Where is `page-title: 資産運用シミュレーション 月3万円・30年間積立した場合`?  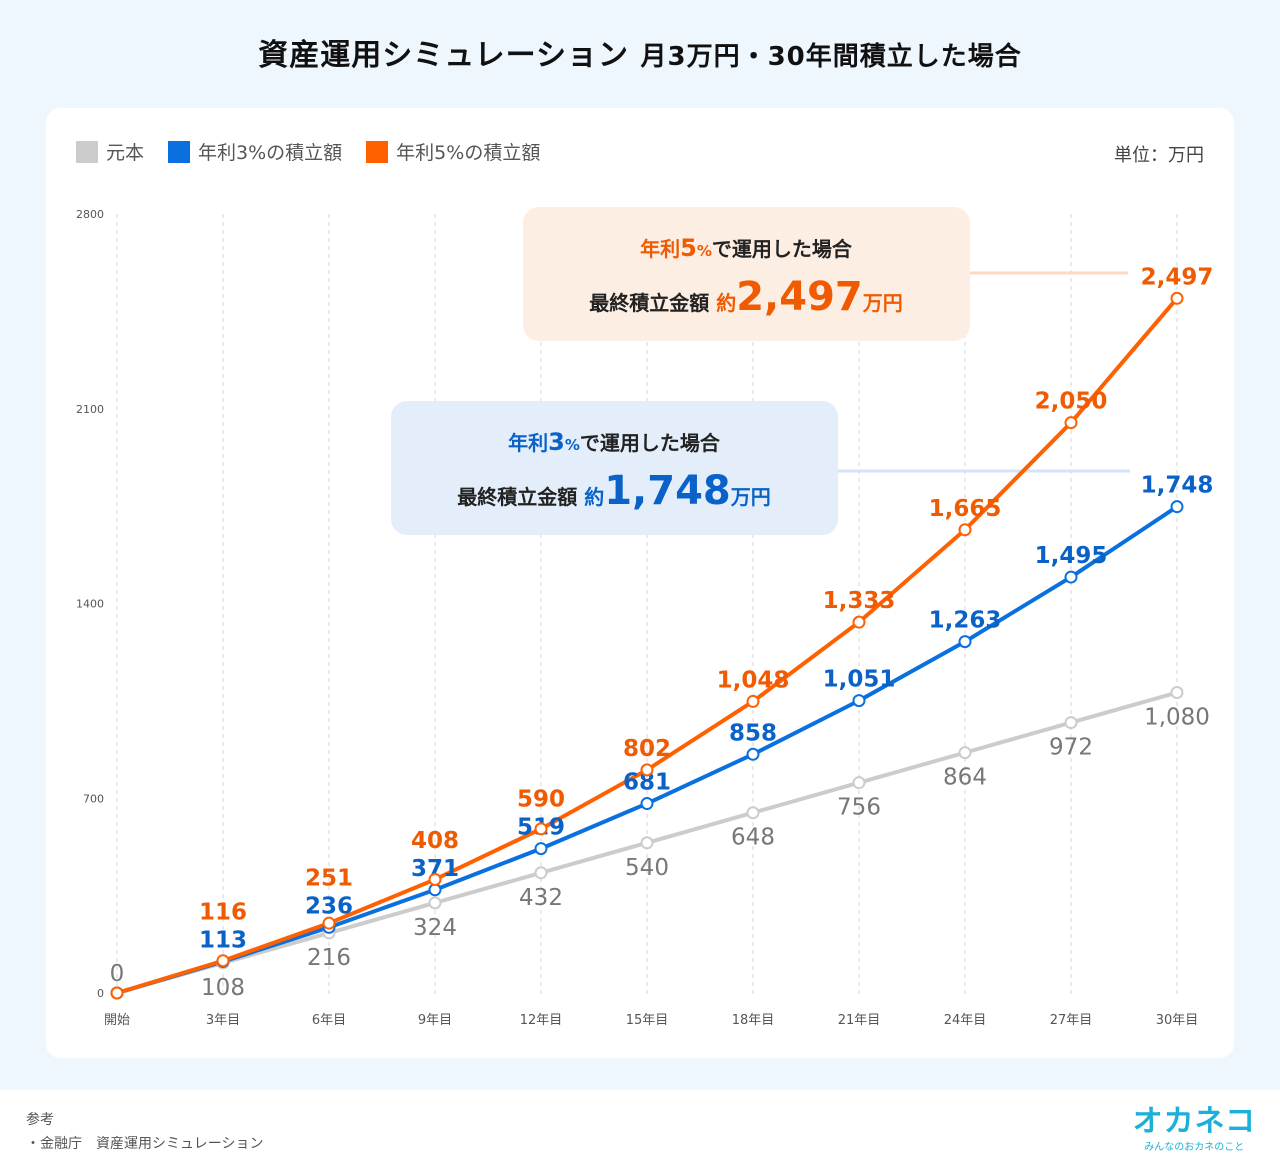 page-title: 資産運用シミュレーション 月3万円・30年間積立した場合 is located at coordinates (640, 52).